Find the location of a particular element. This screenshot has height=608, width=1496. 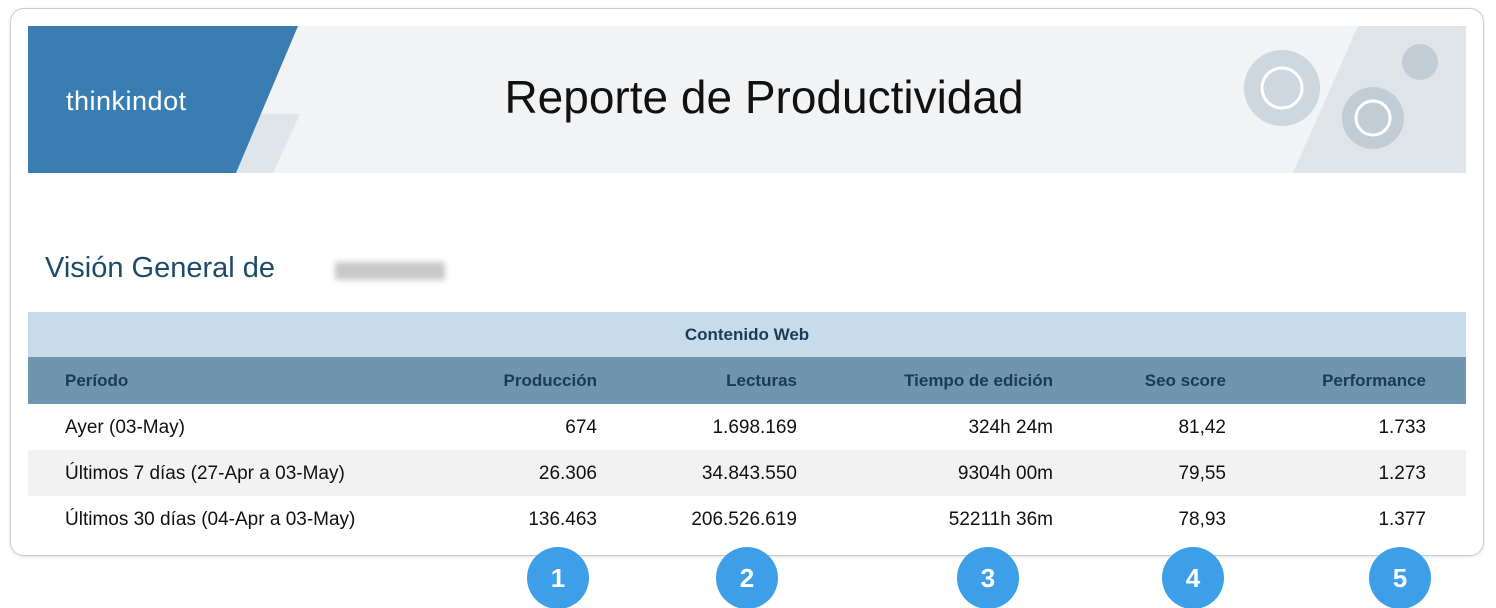

value-cell: 136.463 is located at coordinates (562, 519).